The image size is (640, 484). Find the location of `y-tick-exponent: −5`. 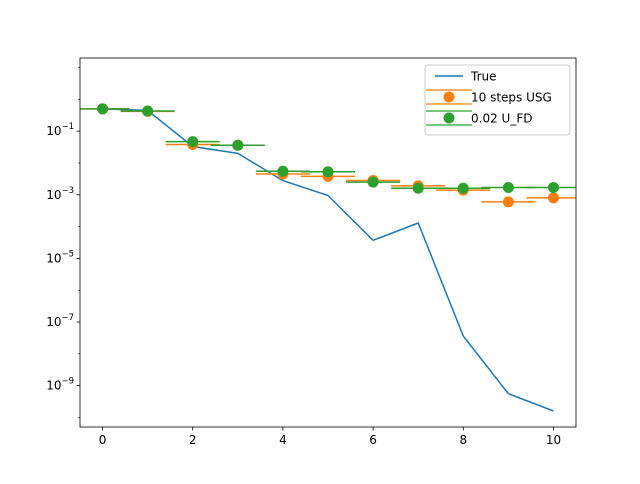

y-tick-exponent: −5 is located at coordinates (67, 254).